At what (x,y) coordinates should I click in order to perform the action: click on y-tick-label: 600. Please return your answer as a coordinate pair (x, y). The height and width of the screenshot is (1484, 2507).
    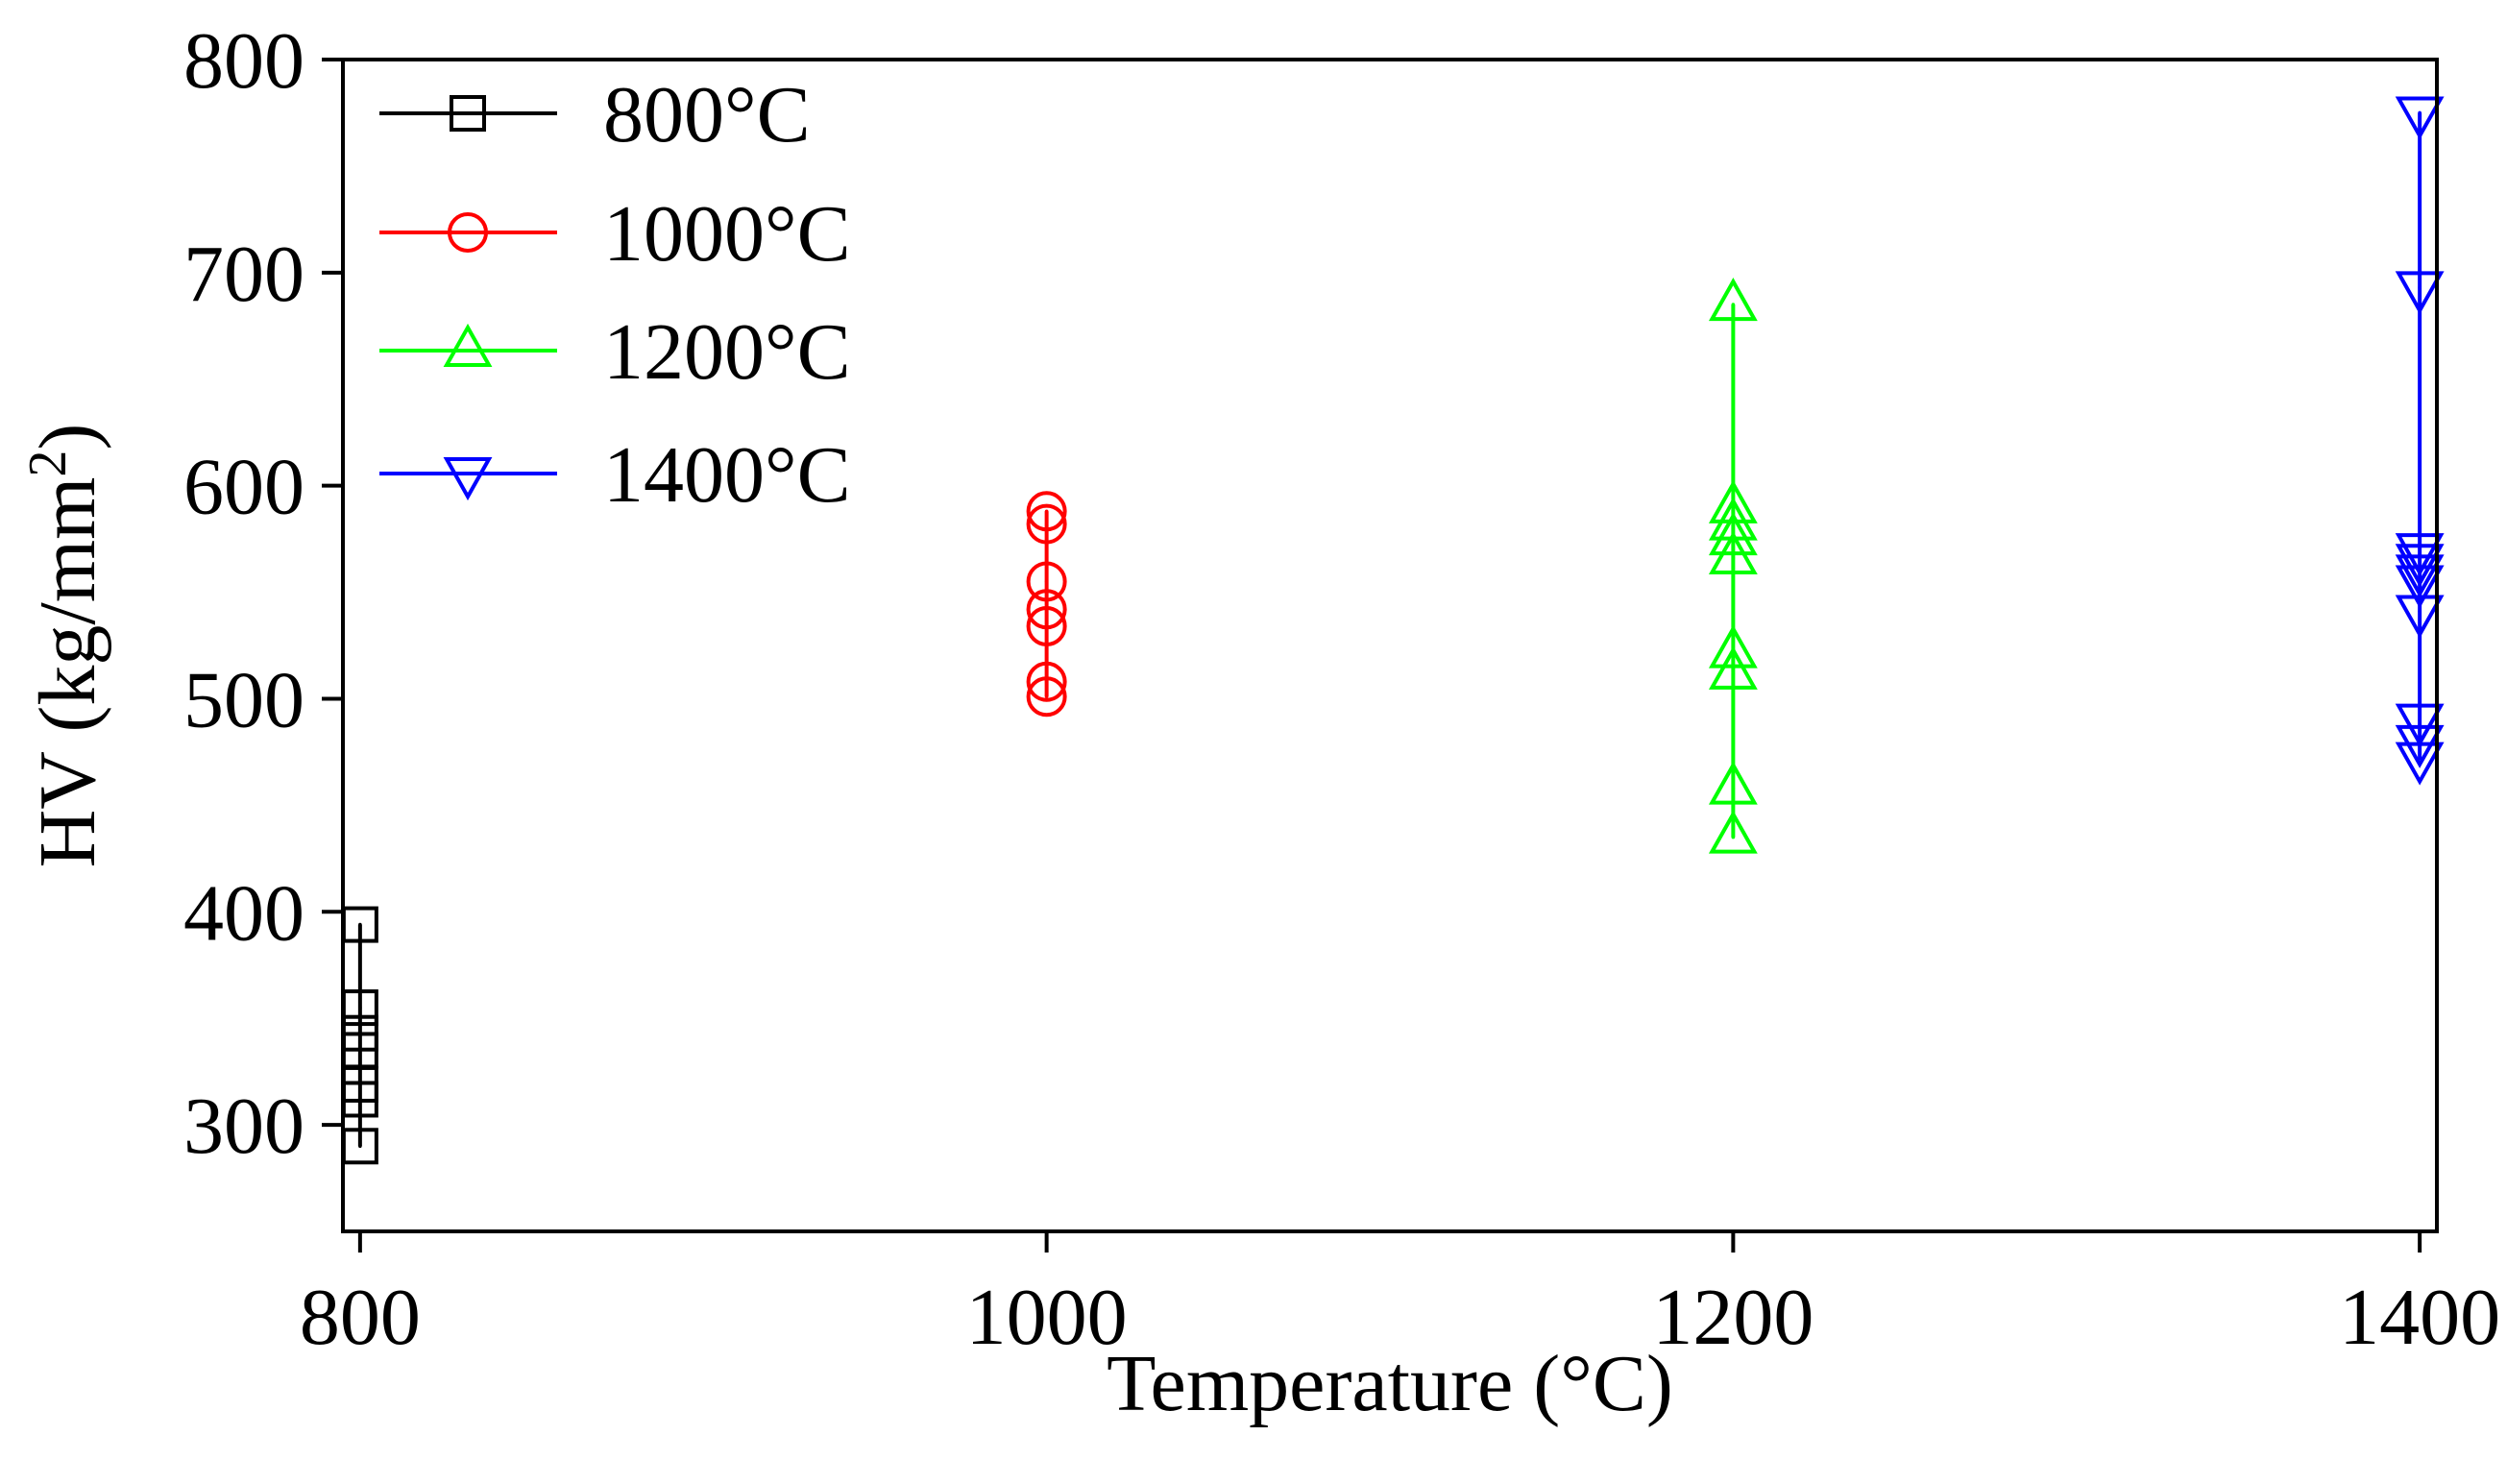
    Looking at the image, I should click on (243, 487).